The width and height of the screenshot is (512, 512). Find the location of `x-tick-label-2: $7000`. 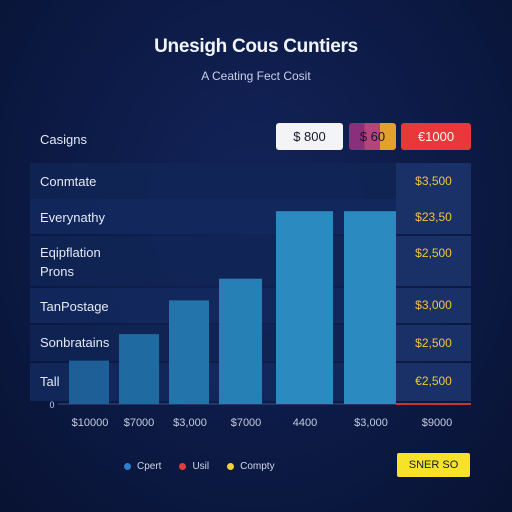

x-tick-label-2: $7000 is located at coordinates (139, 423).